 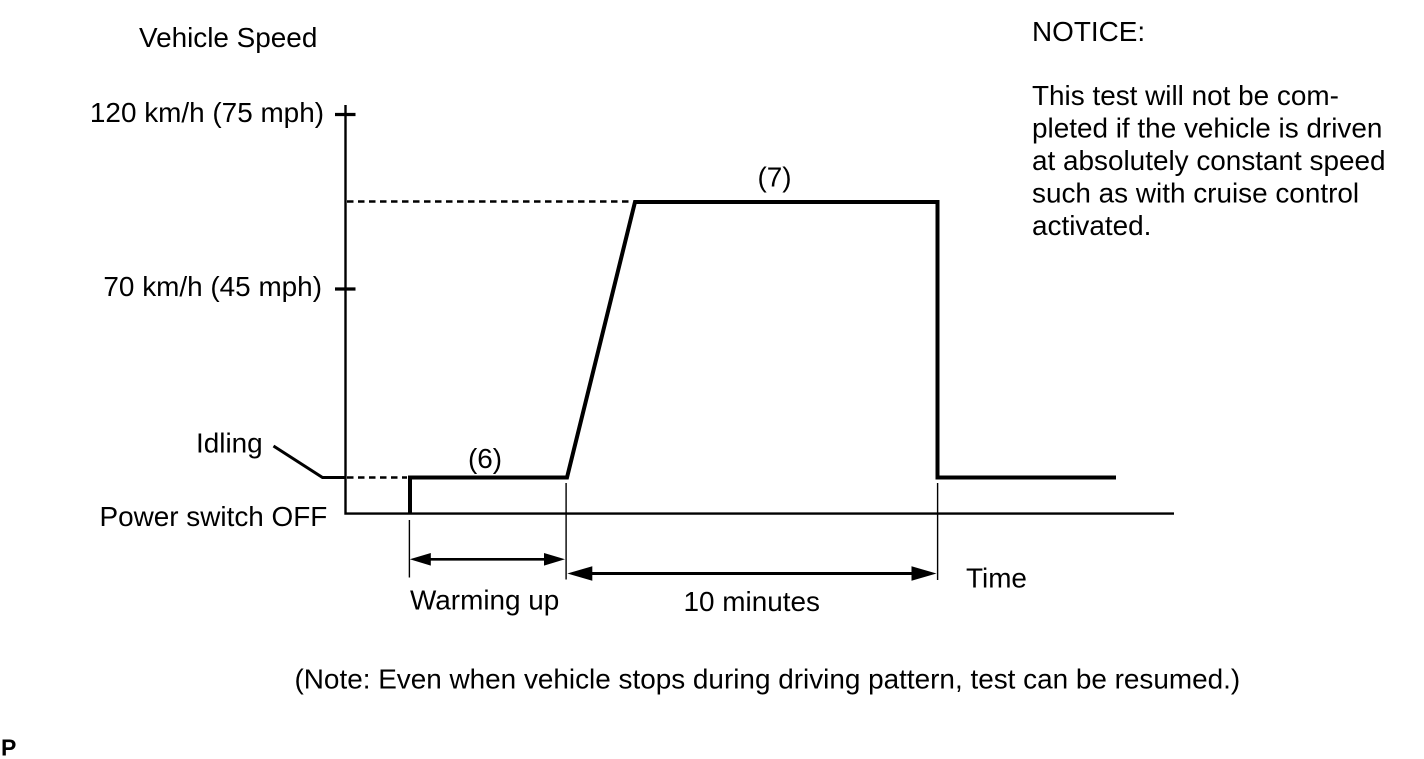 I want to click on svg-text:pleted if the vehicle is drive: pleted if the vehicle is driven, so click(x=1207, y=128).